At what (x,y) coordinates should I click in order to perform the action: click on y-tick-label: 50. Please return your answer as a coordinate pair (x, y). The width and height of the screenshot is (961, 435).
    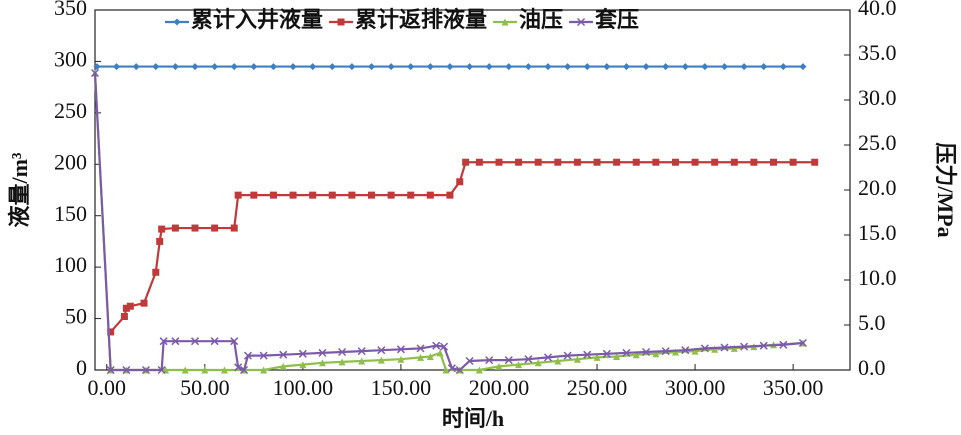
    Looking at the image, I should click on (76, 316).